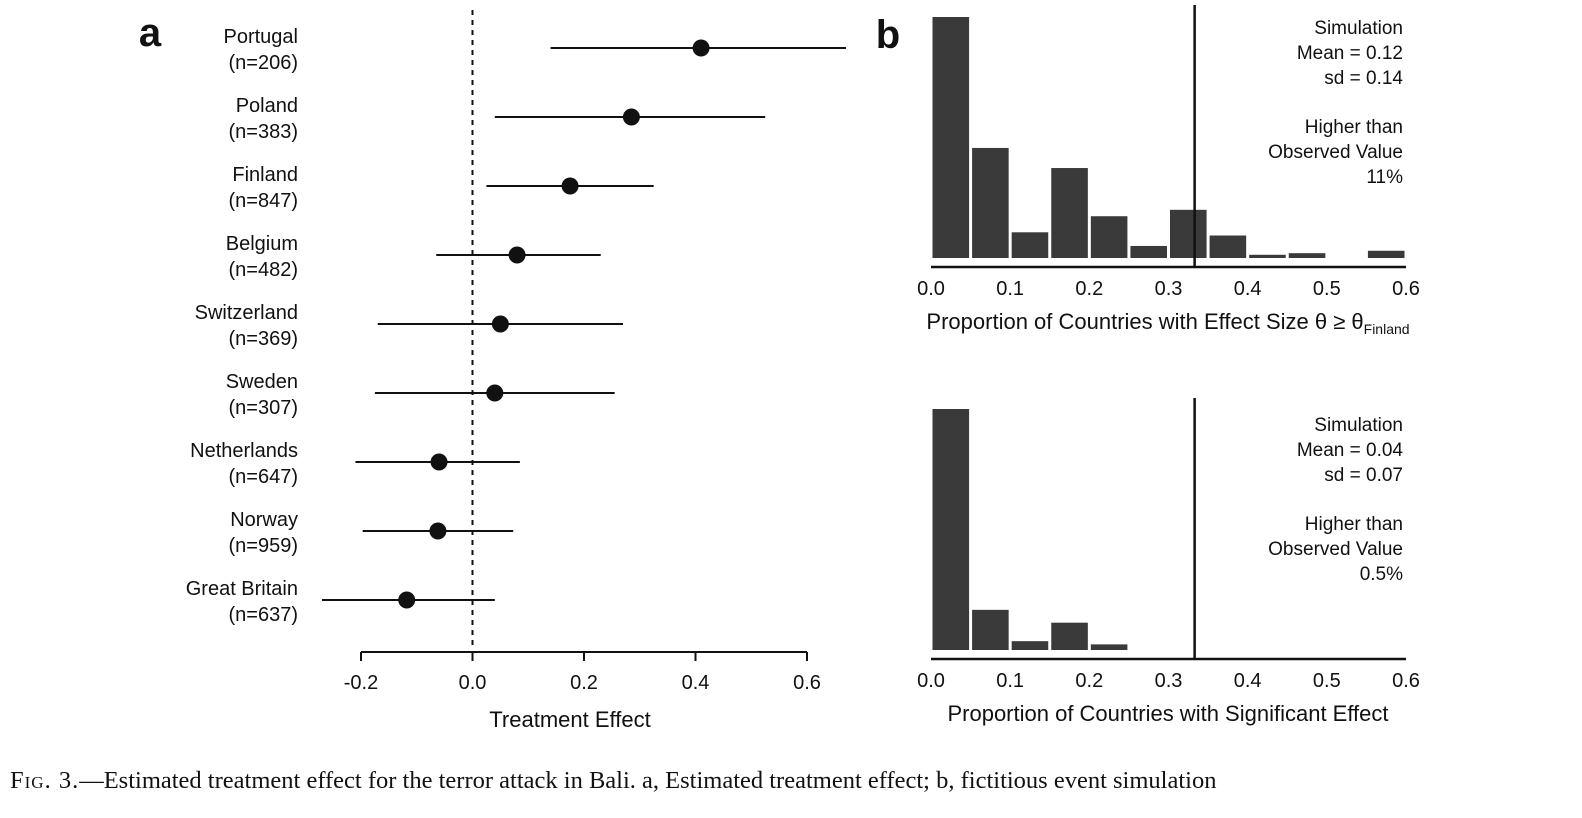 This screenshot has height=818, width=1582. What do you see at coordinates (264, 339) in the screenshot?
I see `sample-size-label: (n=369)` at bounding box center [264, 339].